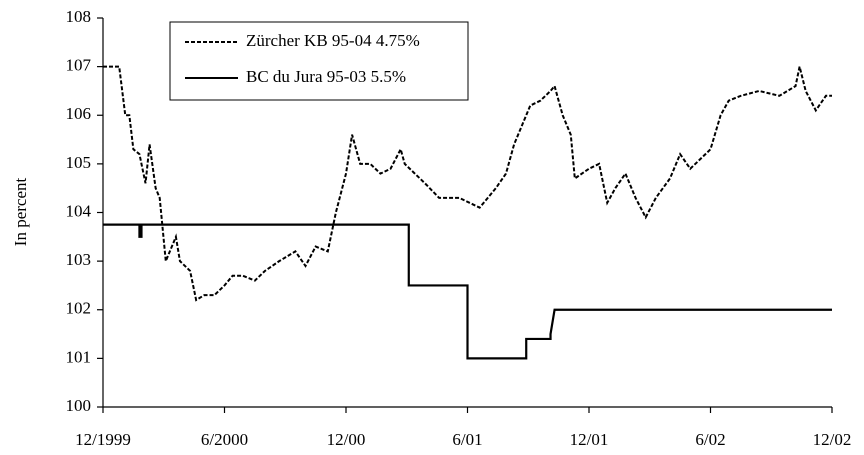 The width and height of the screenshot is (864, 455). I want to click on x-tick-label: 12/00, so click(346, 439).